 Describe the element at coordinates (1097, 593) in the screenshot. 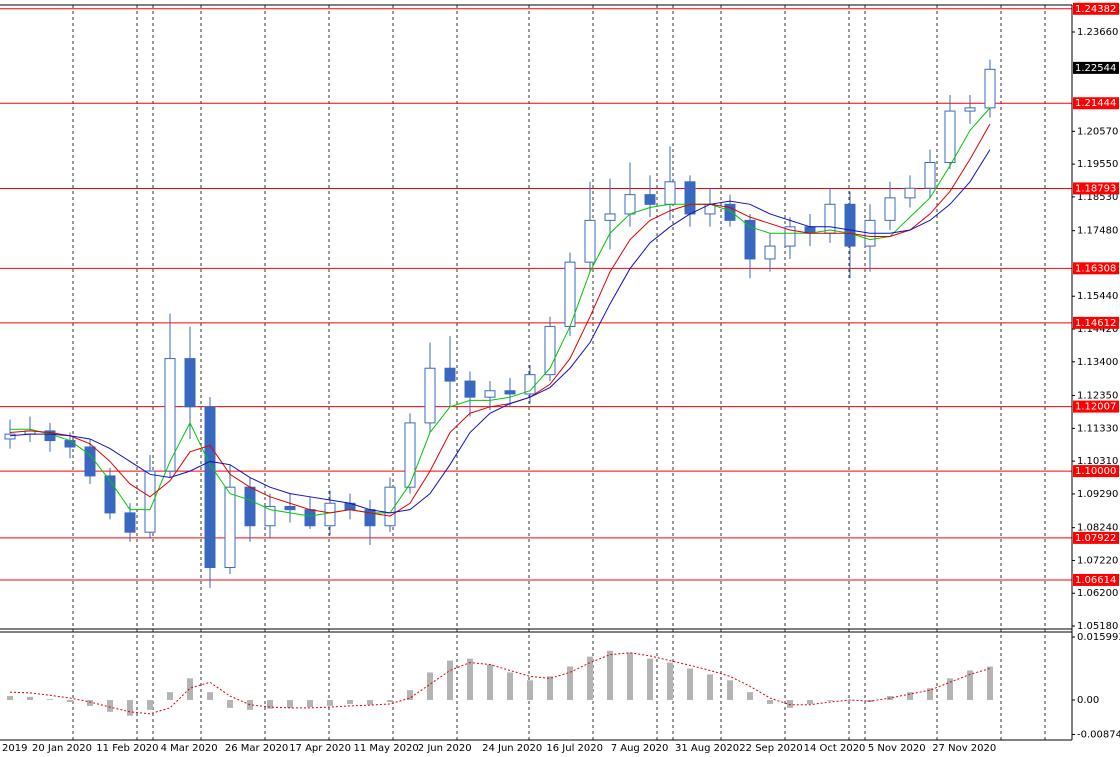

I see `y-tick-label: 1.06200` at that location.